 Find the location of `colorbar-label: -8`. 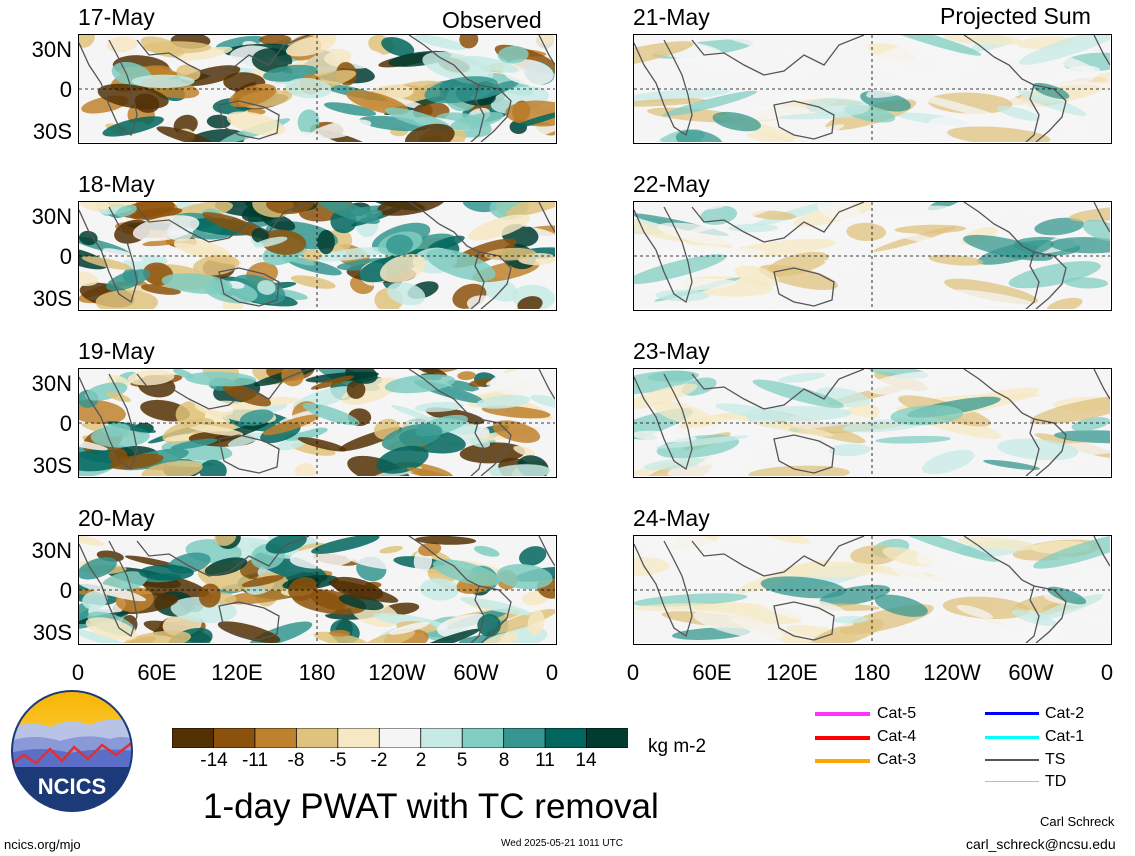

colorbar-label: -8 is located at coordinates (296, 760).